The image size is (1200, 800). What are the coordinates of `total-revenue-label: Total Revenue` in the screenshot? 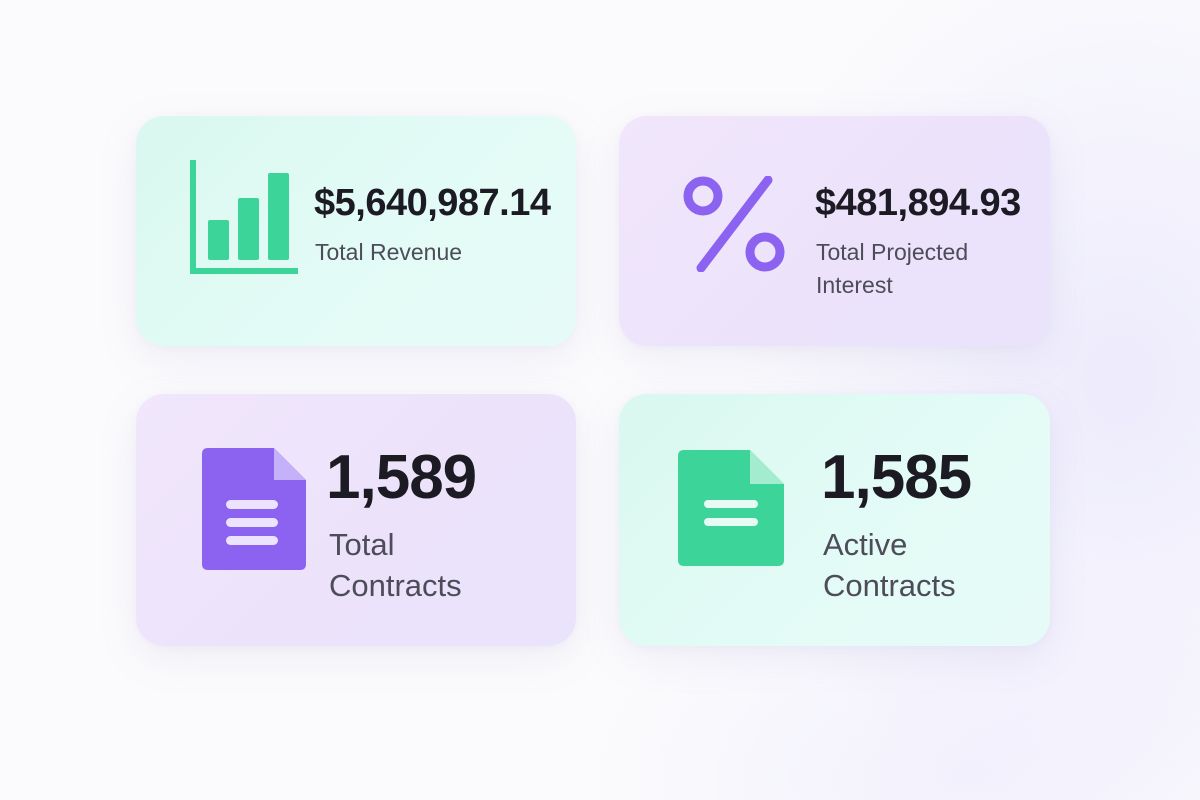 It's located at (389, 252).